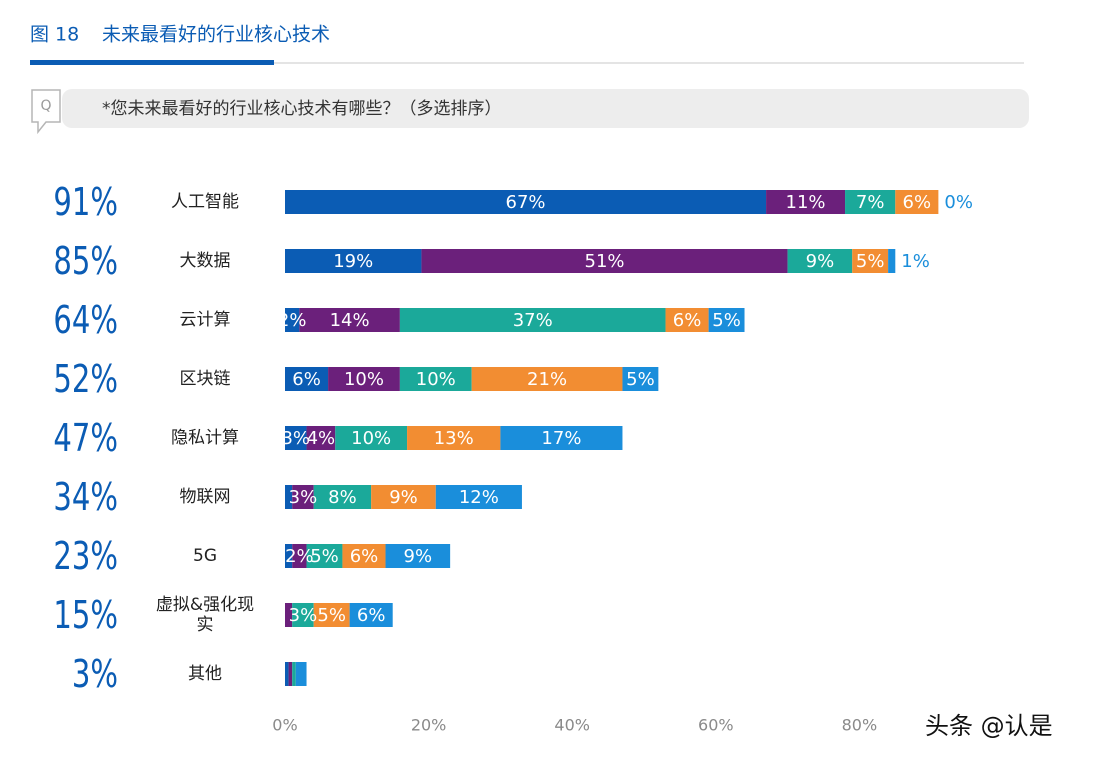  What do you see at coordinates (870, 202) in the screenshot?
I see `value-label: 7%` at bounding box center [870, 202].